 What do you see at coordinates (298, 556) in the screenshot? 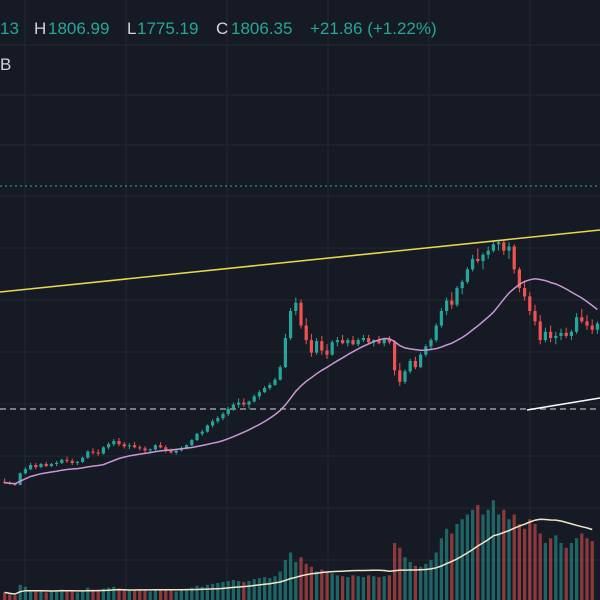
I see `volume-moving-average-line` at bounding box center [298, 556].